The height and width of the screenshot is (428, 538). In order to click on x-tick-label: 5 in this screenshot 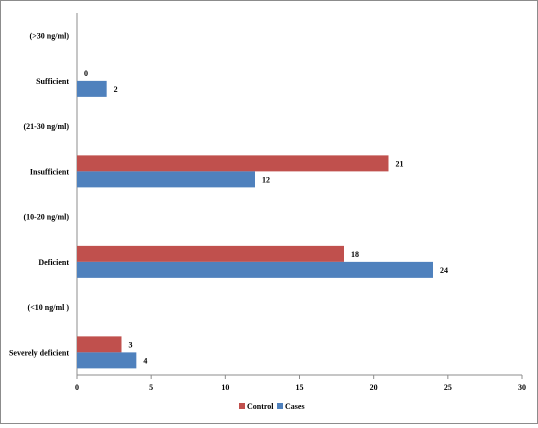, I will do `click(151, 387)`.